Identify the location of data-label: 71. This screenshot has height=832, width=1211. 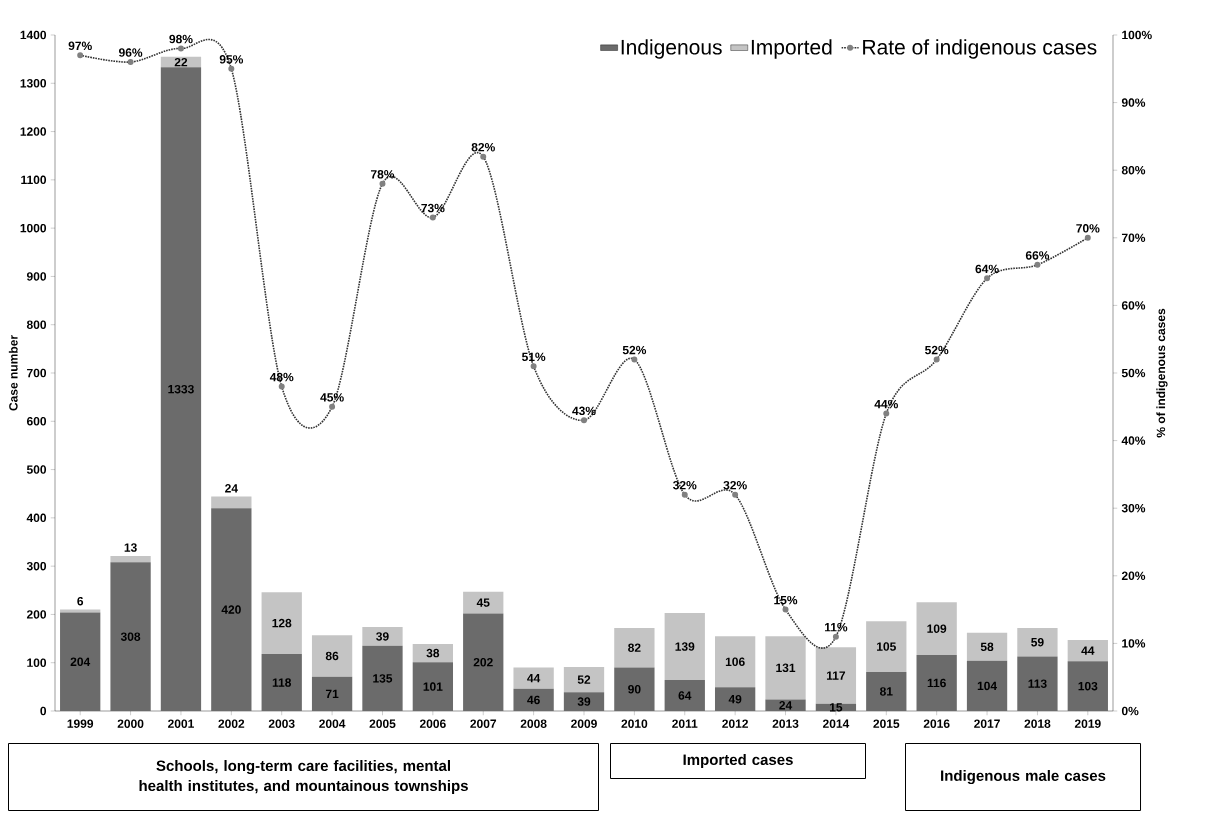
(332, 693).